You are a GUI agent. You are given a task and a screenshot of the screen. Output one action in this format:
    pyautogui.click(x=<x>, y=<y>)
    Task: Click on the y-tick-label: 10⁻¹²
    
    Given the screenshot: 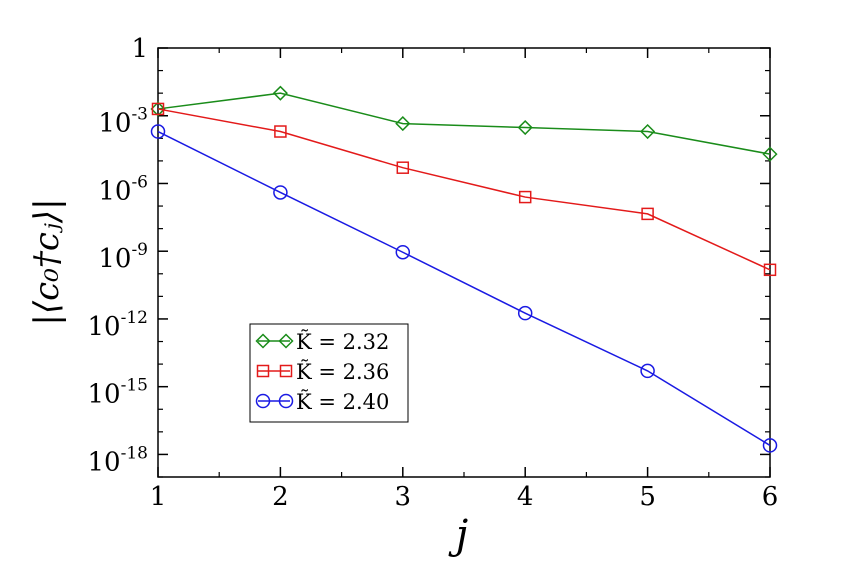 What is the action you would take?
    pyautogui.click(x=118, y=325)
    